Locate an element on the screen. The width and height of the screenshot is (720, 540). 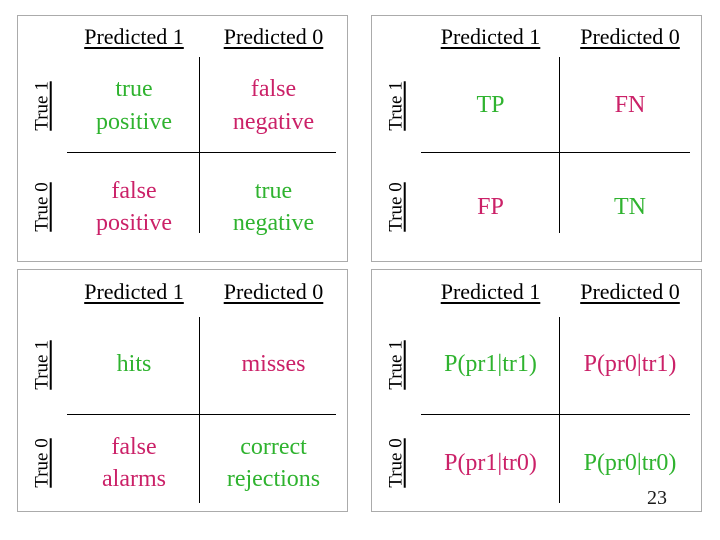
matrix-cell-false-positive: false positive is located at coordinates (134, 206).